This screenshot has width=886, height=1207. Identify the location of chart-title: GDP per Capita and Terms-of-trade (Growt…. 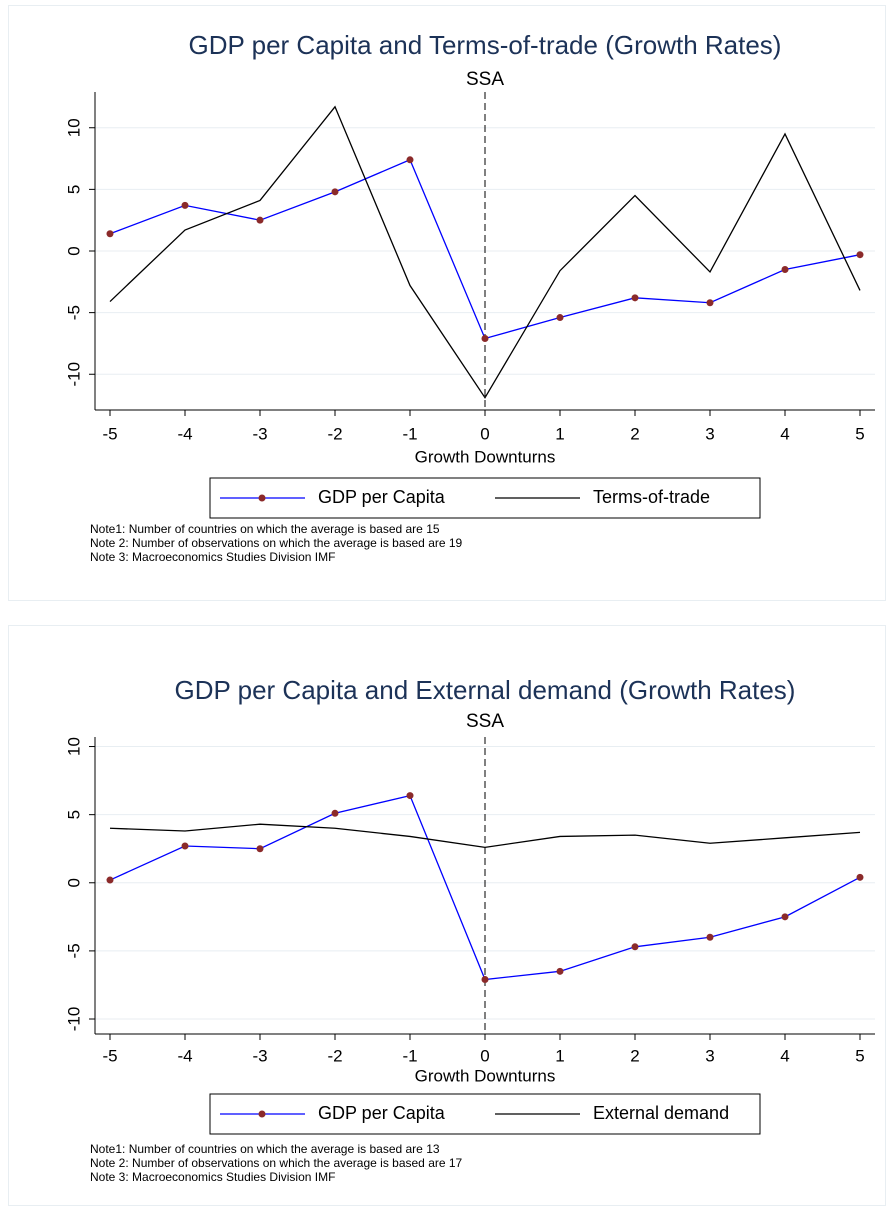
(485, 45).